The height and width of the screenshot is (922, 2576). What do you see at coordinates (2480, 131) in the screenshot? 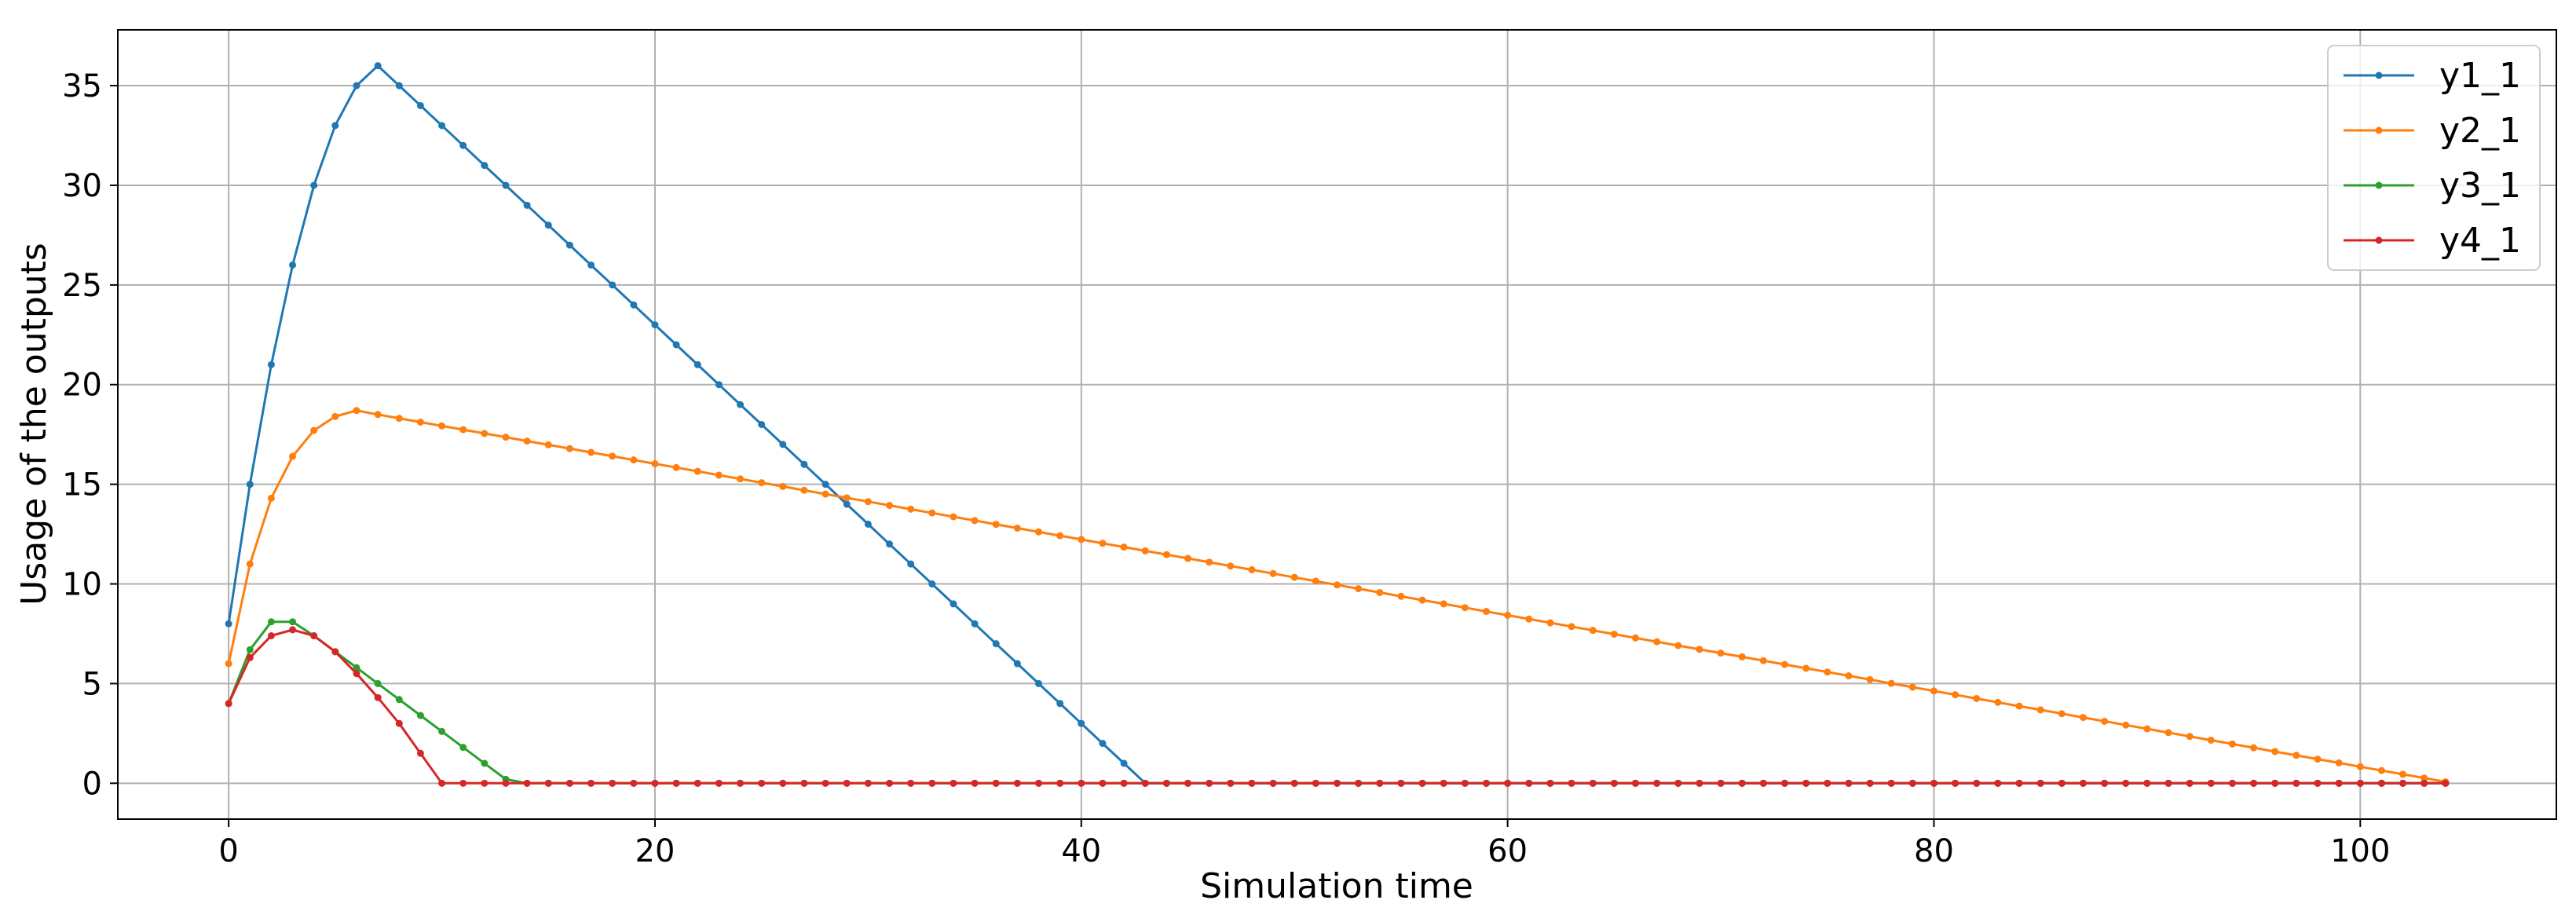
I see `legend-label-y2_1: y2_1` at bounding box center [2480, 131].